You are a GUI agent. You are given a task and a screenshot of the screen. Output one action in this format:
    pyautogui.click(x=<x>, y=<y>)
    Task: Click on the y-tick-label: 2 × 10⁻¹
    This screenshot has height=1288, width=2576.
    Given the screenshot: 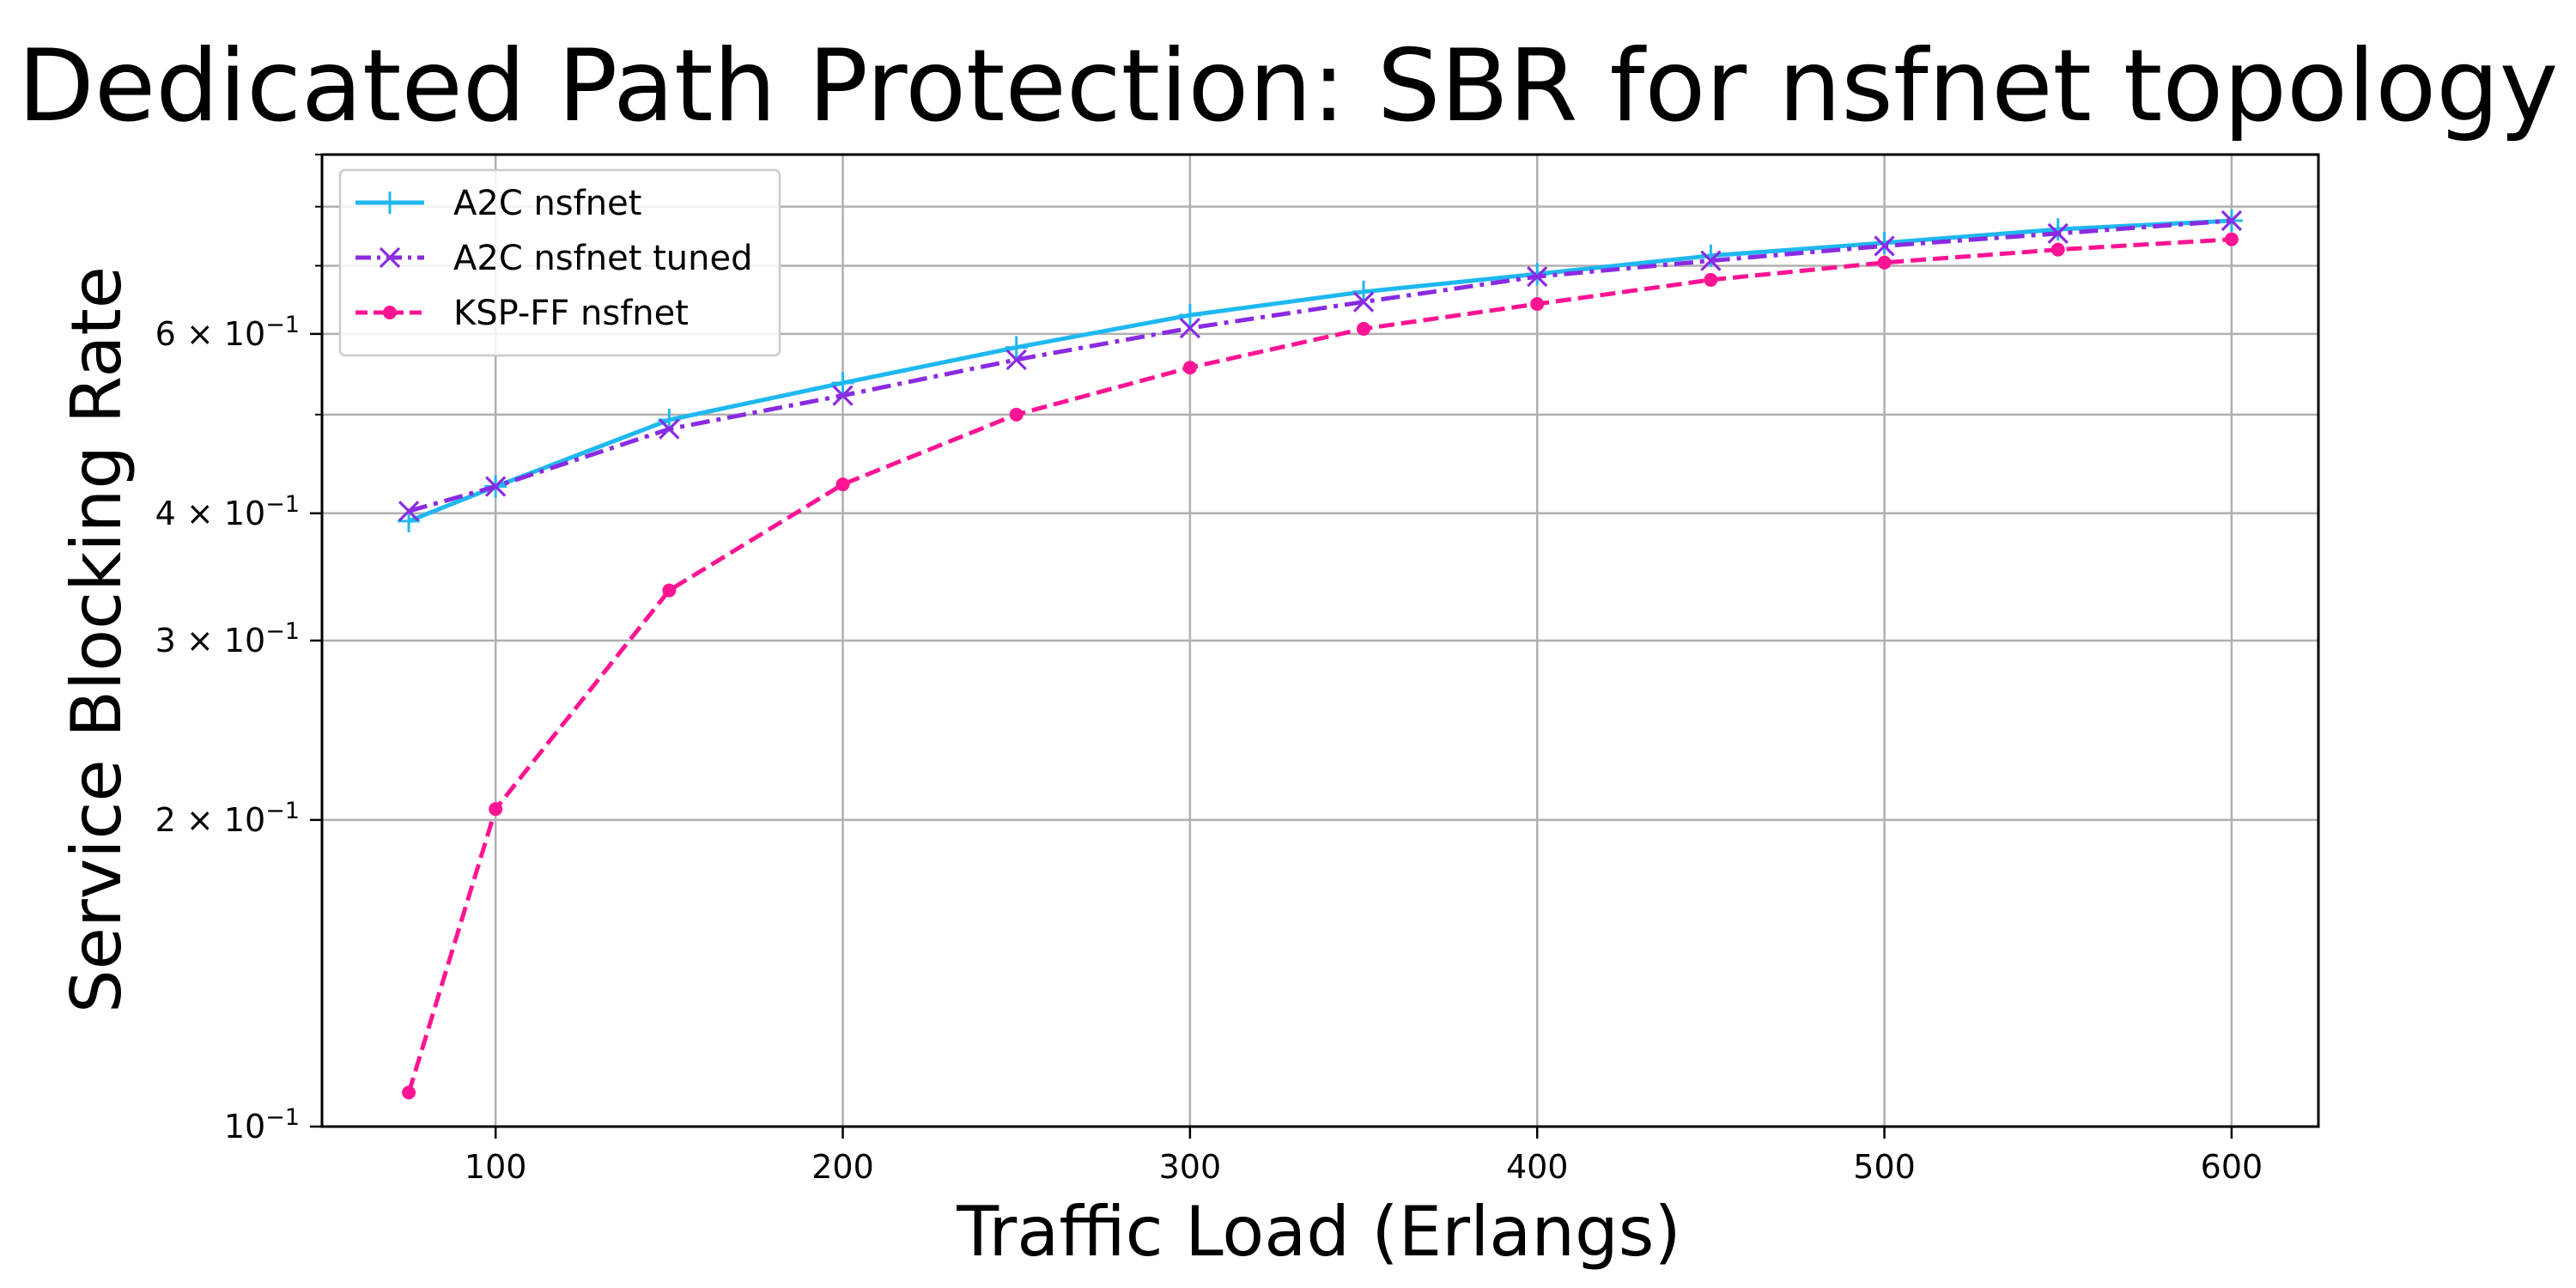 What is the action you would take?
    pyautogui.click(x=228, y=819)
    